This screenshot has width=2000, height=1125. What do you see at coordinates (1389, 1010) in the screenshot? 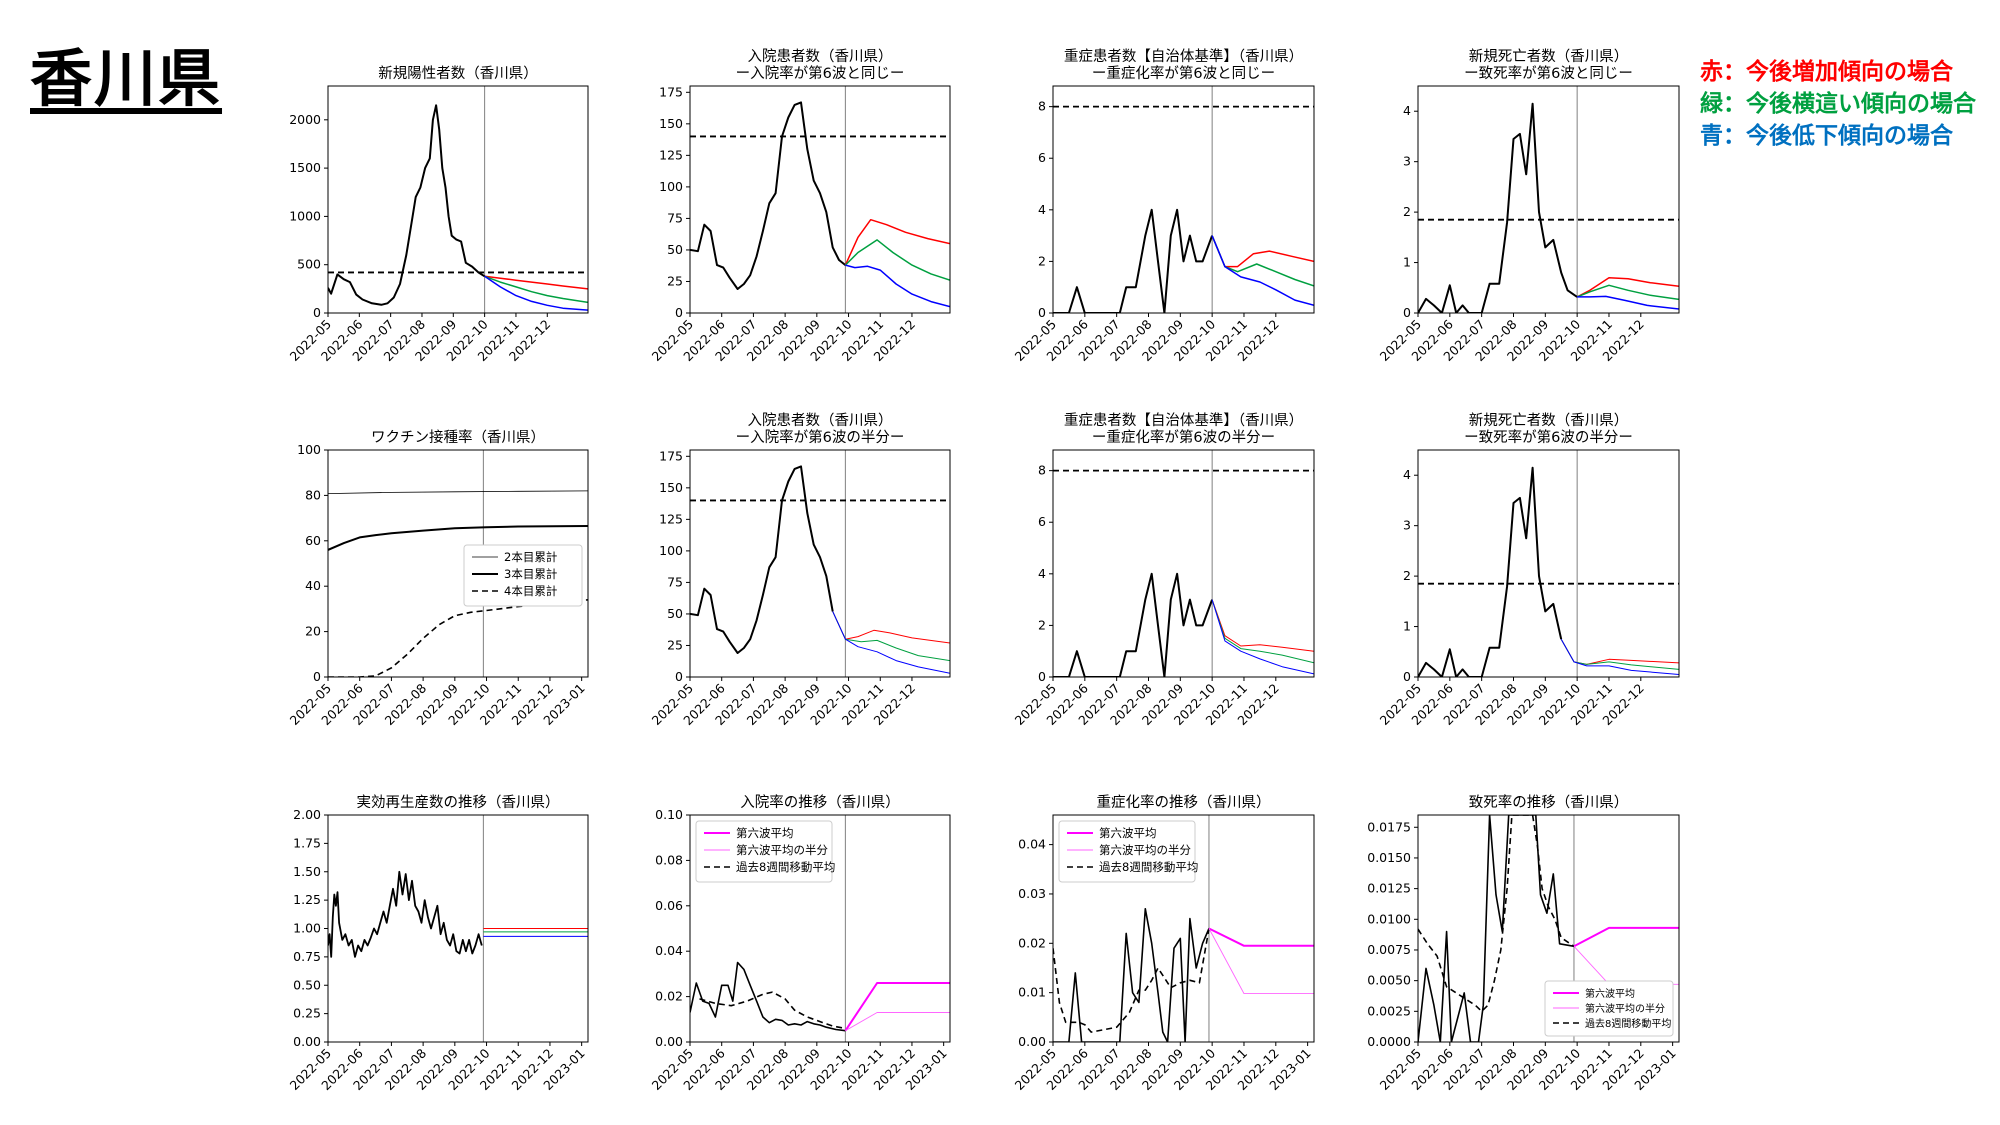
I see `y-tick-label: 0.0025` at bounding box center [1389, 1010].